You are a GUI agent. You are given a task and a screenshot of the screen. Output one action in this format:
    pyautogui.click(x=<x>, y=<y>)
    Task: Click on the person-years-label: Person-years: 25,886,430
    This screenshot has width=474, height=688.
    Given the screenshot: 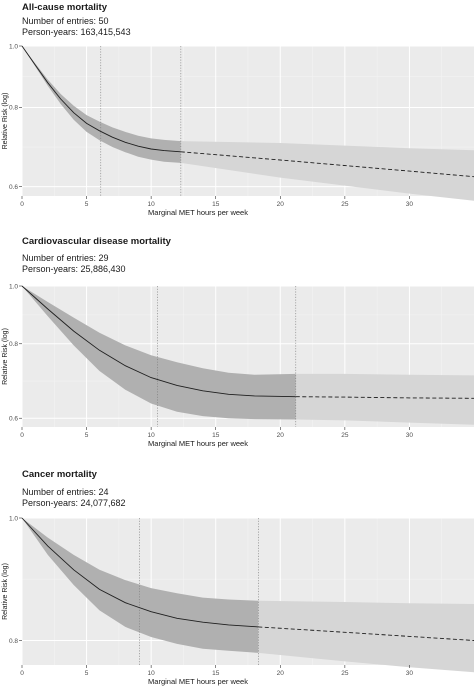 What is the action you would take?
    pyautogui.click(x=74, y=269)
    